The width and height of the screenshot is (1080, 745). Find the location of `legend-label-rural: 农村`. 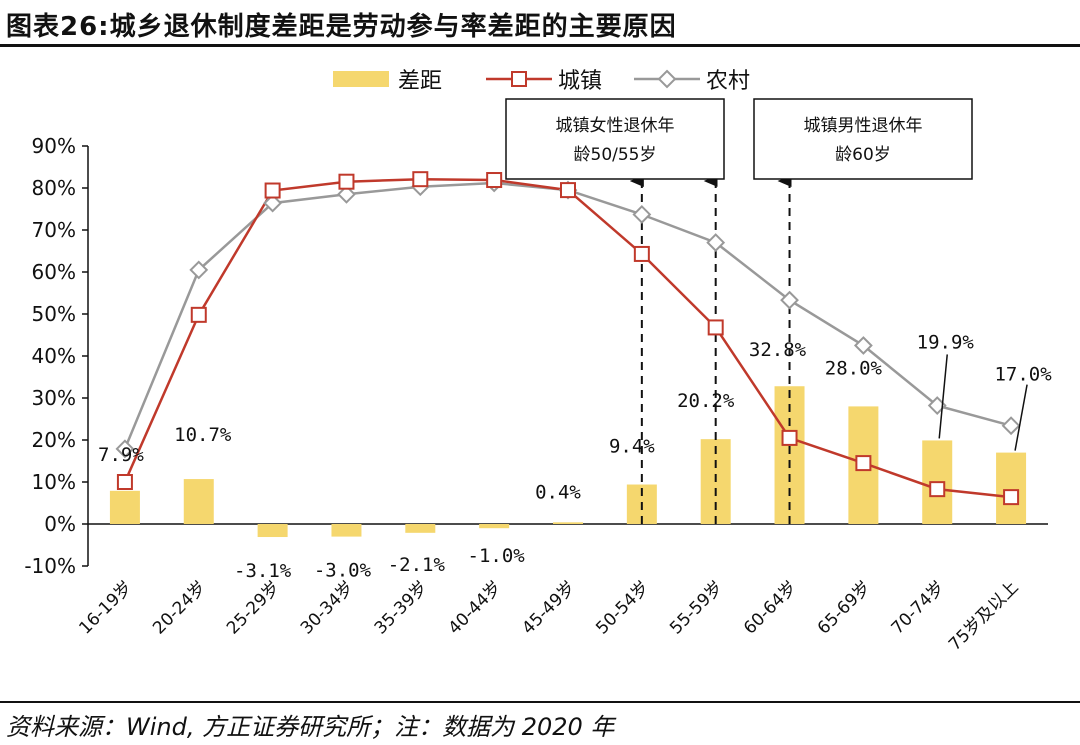

legend-label-rural: 农村 is located at coordinates (728, 81).